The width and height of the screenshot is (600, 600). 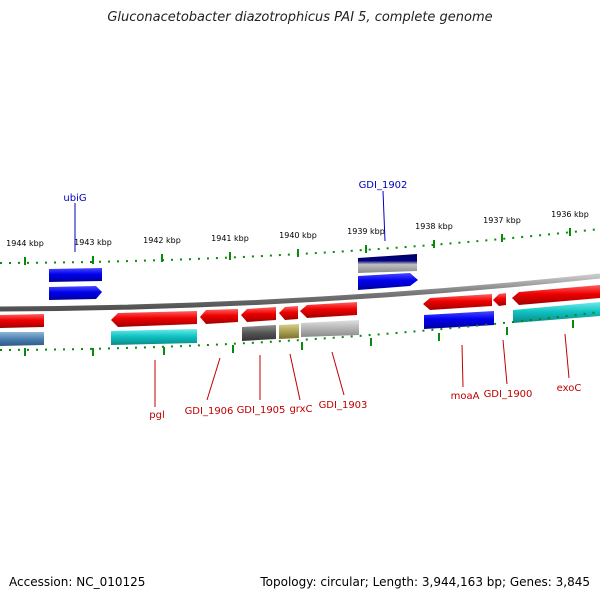 I want to click on gene-label-GDI_1902: GDI_1902, so click(x=383, y=185).